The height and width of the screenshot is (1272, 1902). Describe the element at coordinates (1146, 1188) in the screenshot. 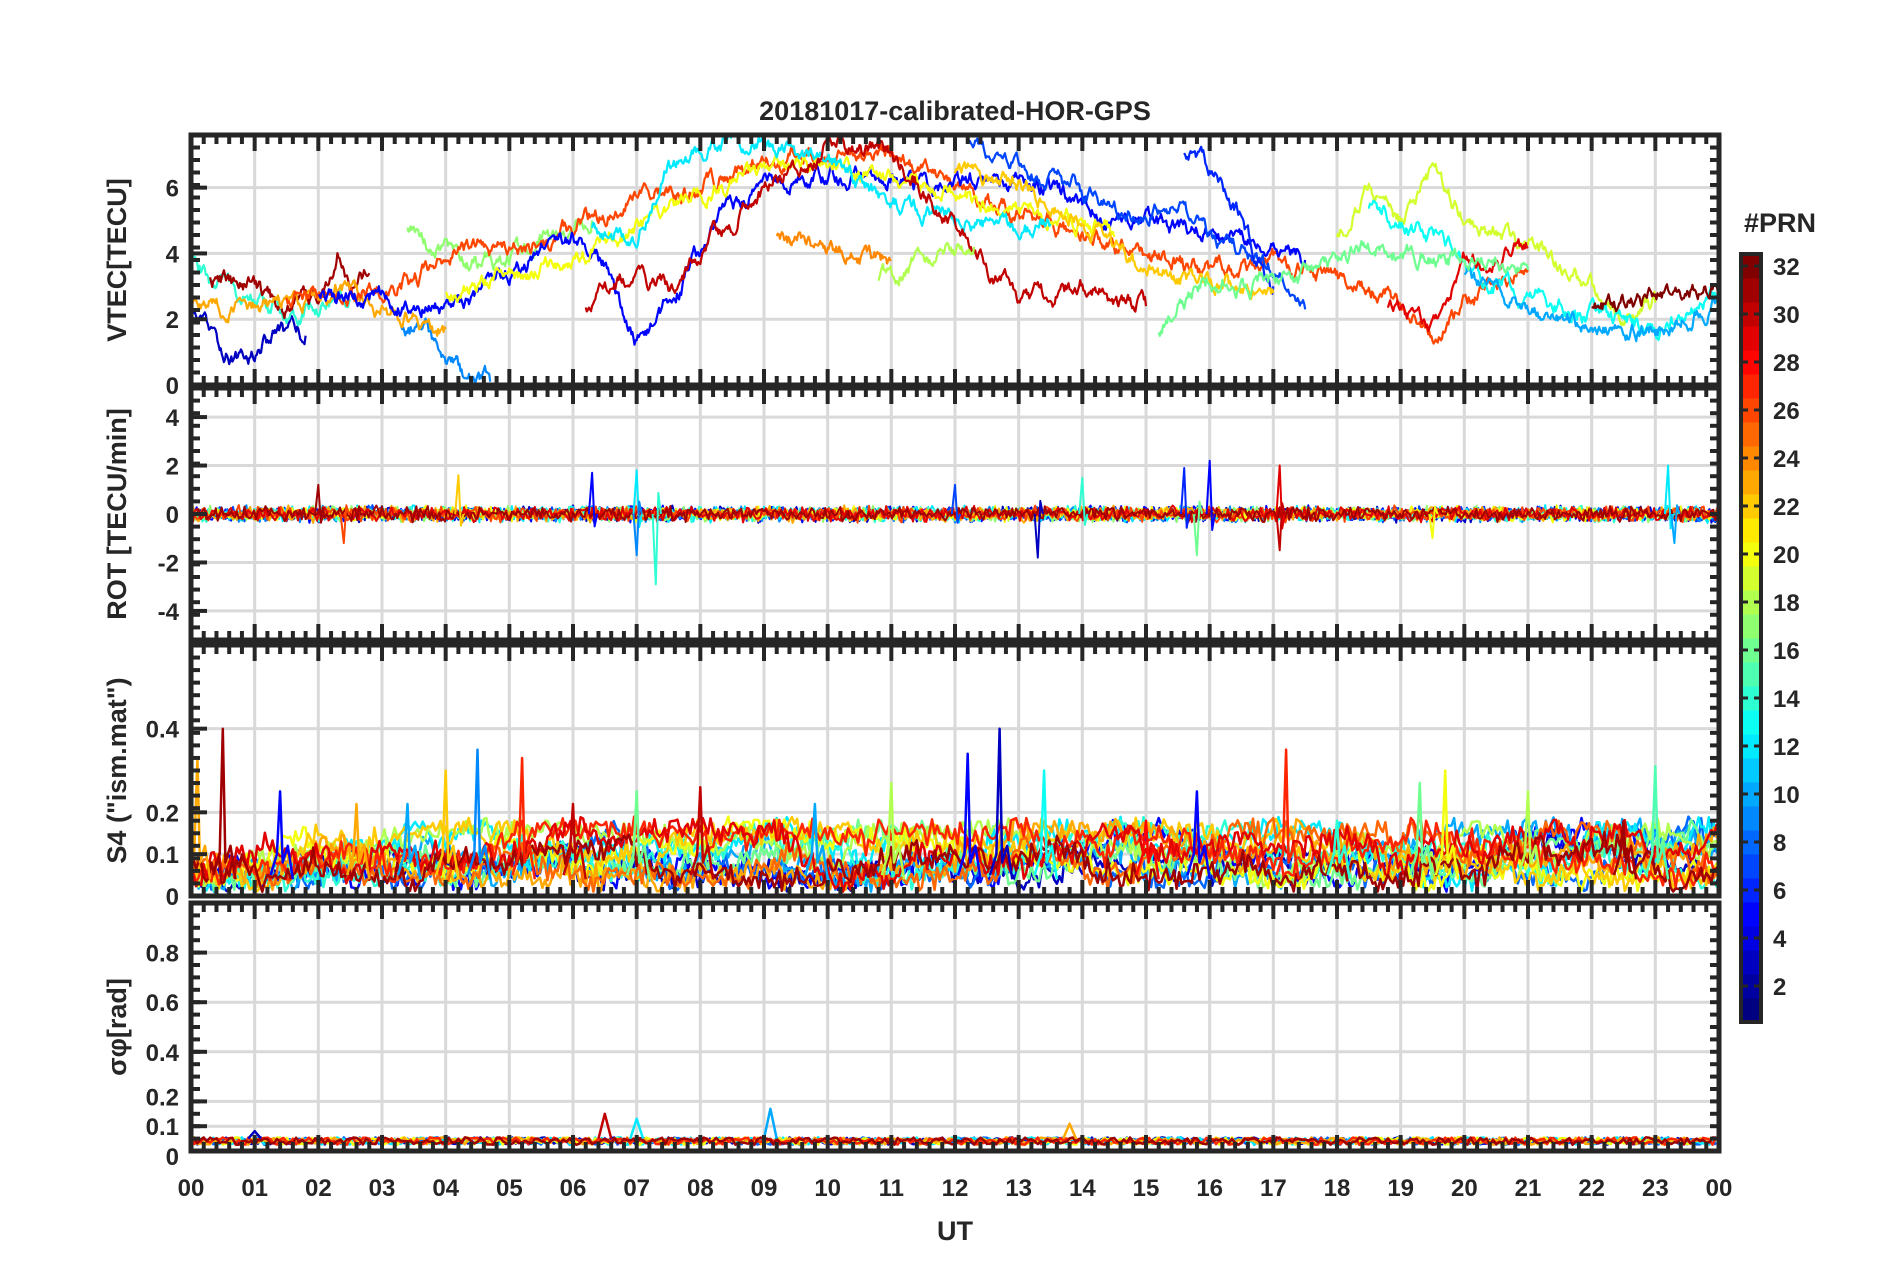

I see `x-tick-label: 15` at that location.